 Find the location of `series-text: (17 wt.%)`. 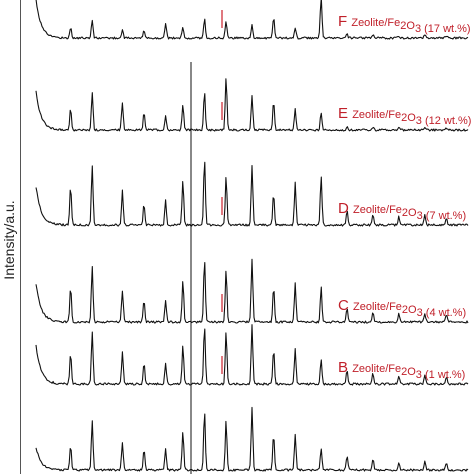

series-text: (17 wt.%) is located at coordinates (446, 29).